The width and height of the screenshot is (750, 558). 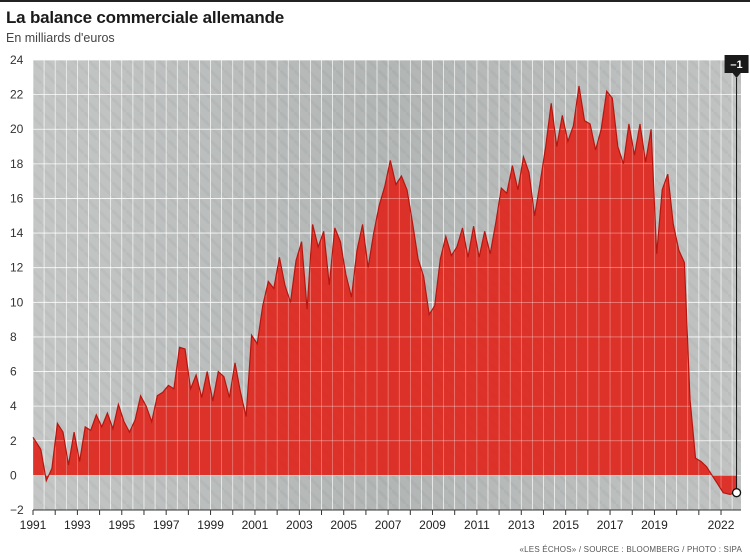 What do you see at coordinates (17, 164) in the screenshot?
I see `y-tick-label: 18` at bounding box center [17, 164].